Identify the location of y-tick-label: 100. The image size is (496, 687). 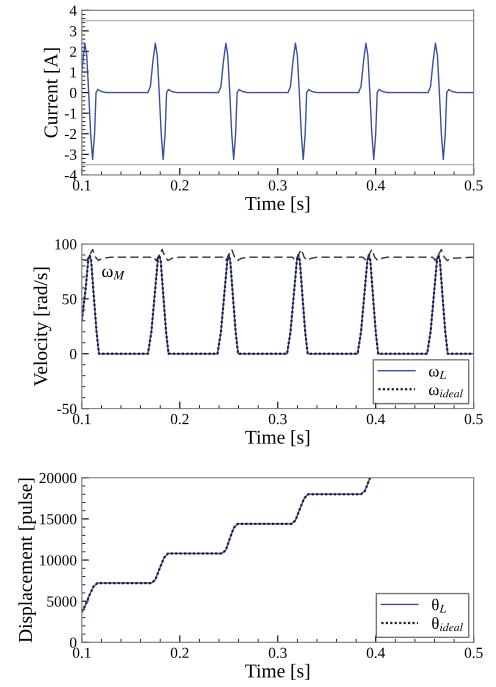
(65, 244).